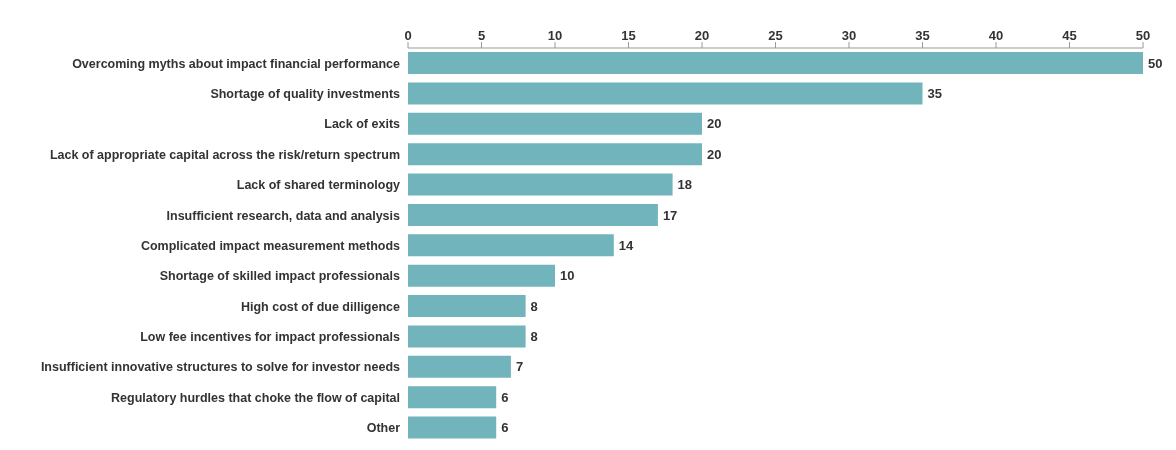 The height and width of the screenshot is (450, 1176). Describe the element at coordinates (1155, 63) in the screenshot. I see `data-label: 50` at that location.